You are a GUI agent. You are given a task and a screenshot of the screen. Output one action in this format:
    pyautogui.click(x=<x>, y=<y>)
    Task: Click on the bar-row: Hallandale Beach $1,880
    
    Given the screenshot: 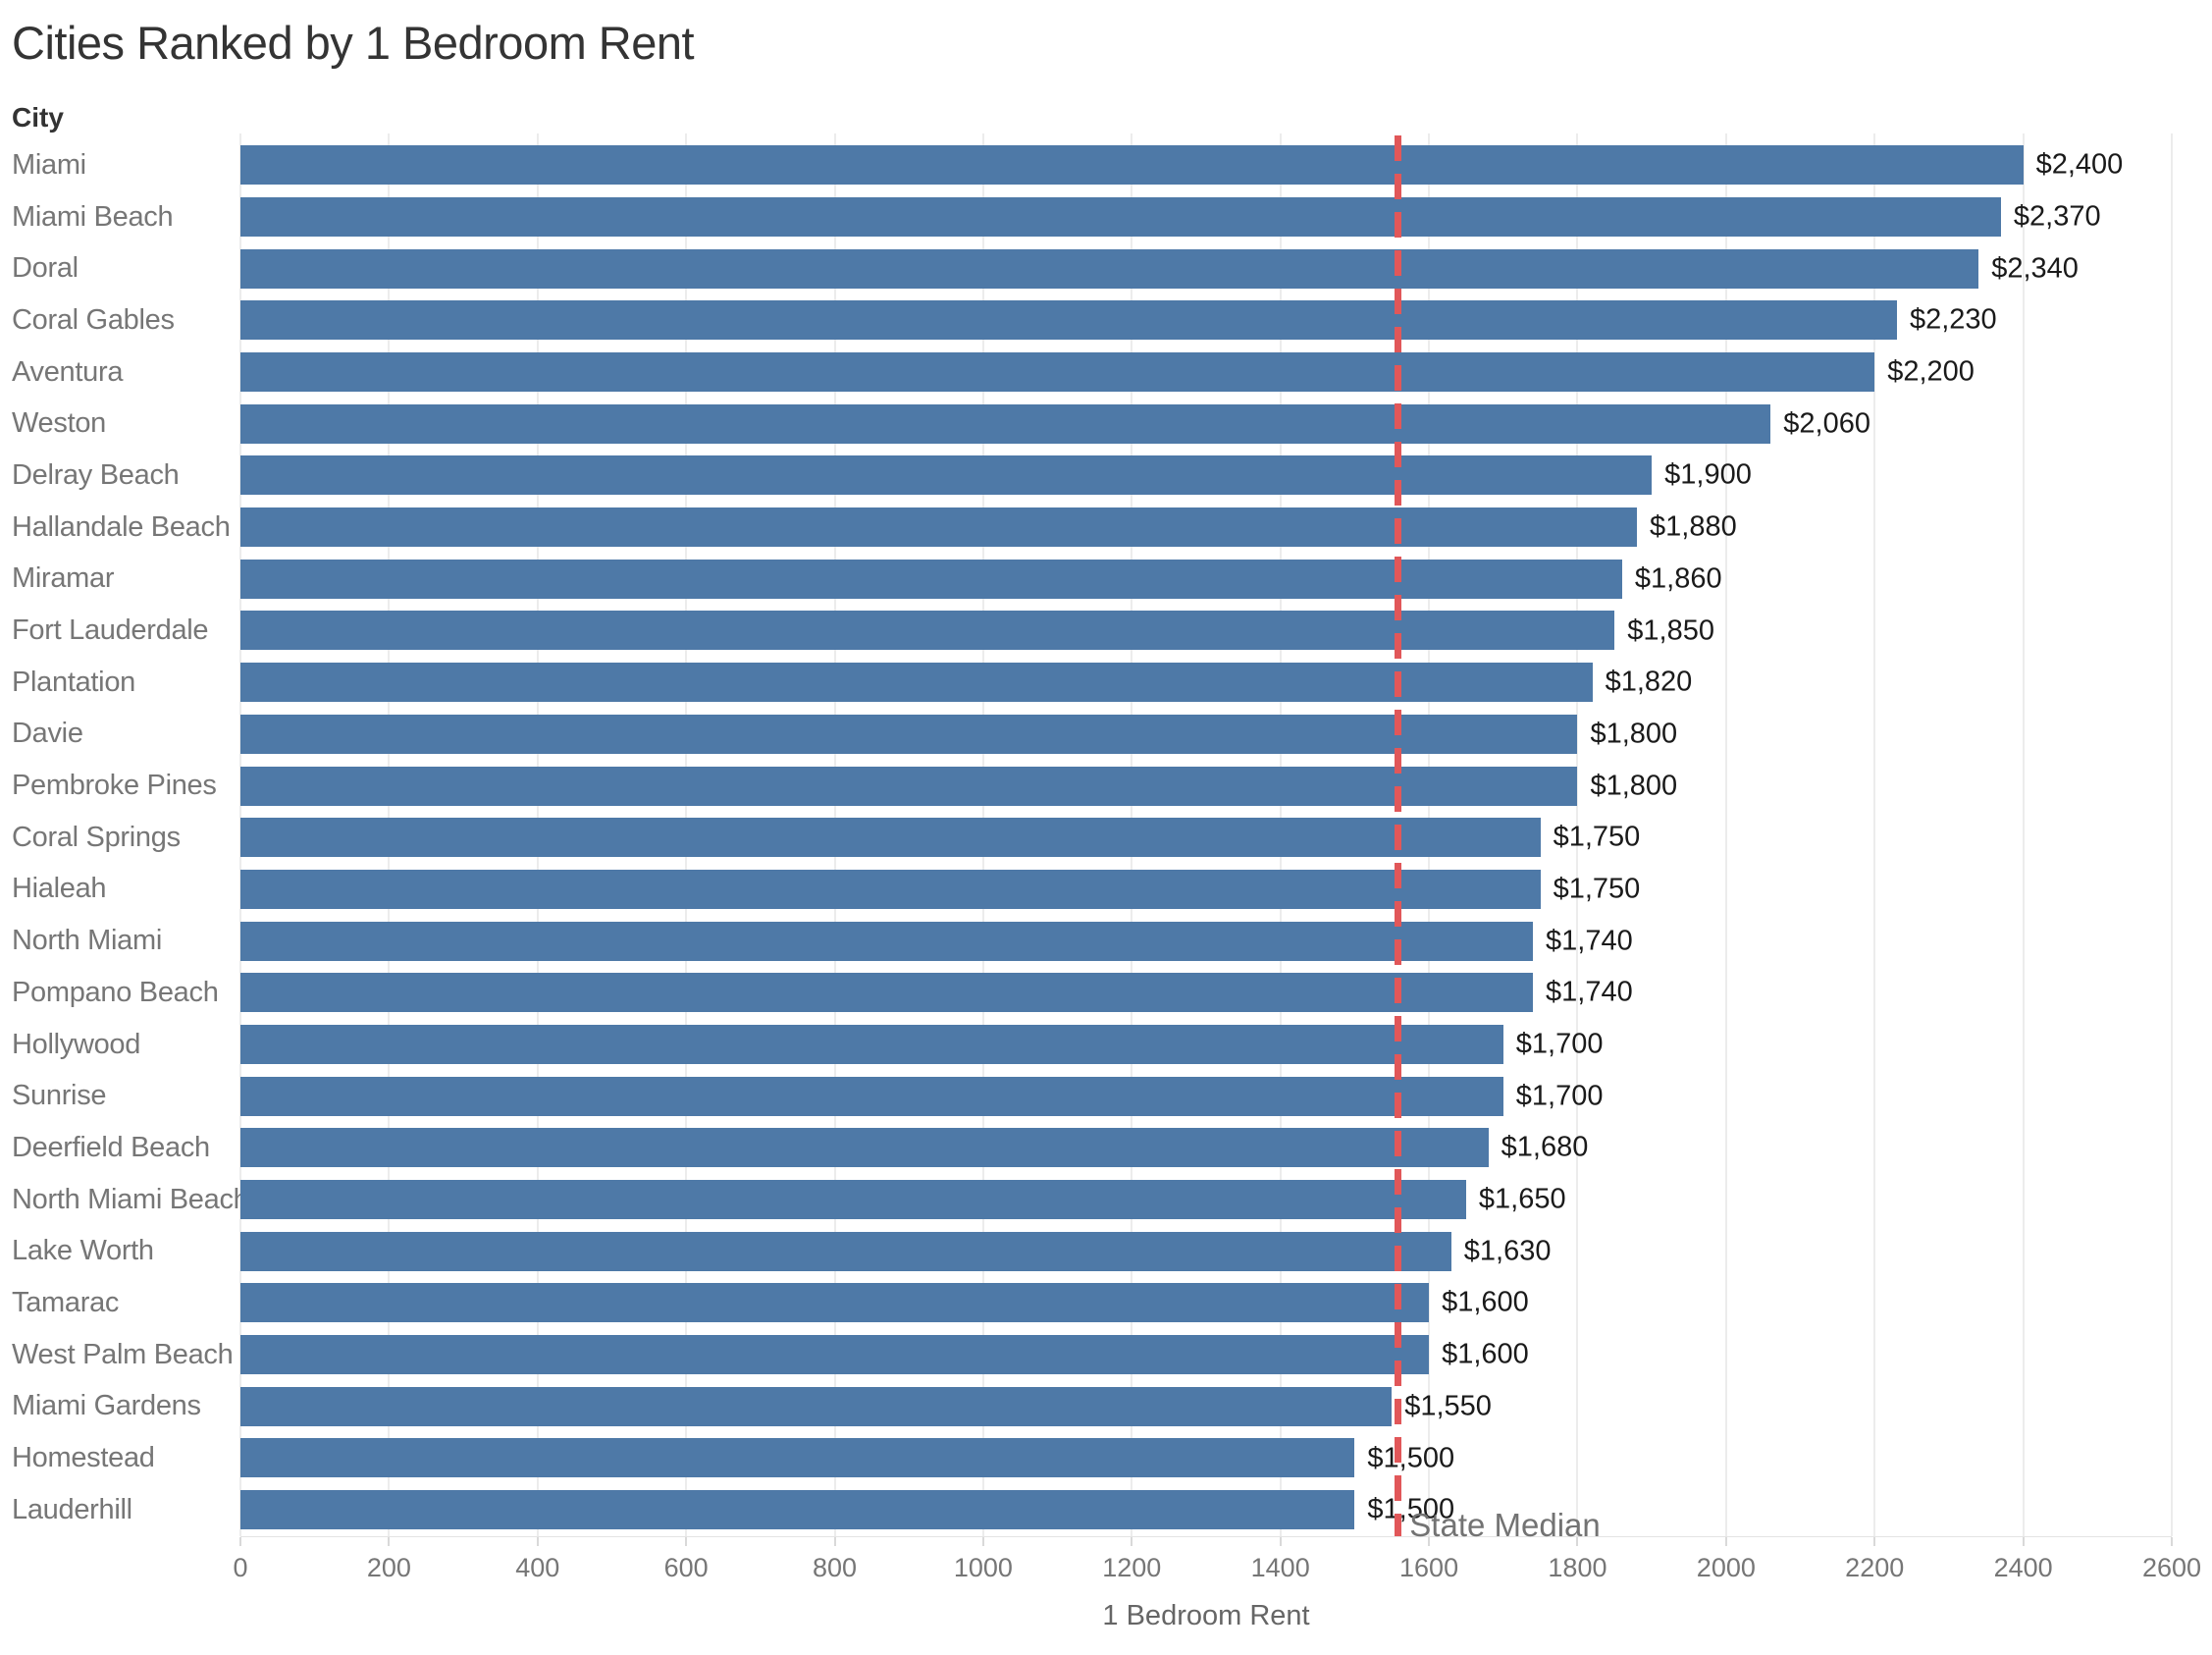 What is the action you would take?
    pyautogui.click(x=1092, y=528)
    